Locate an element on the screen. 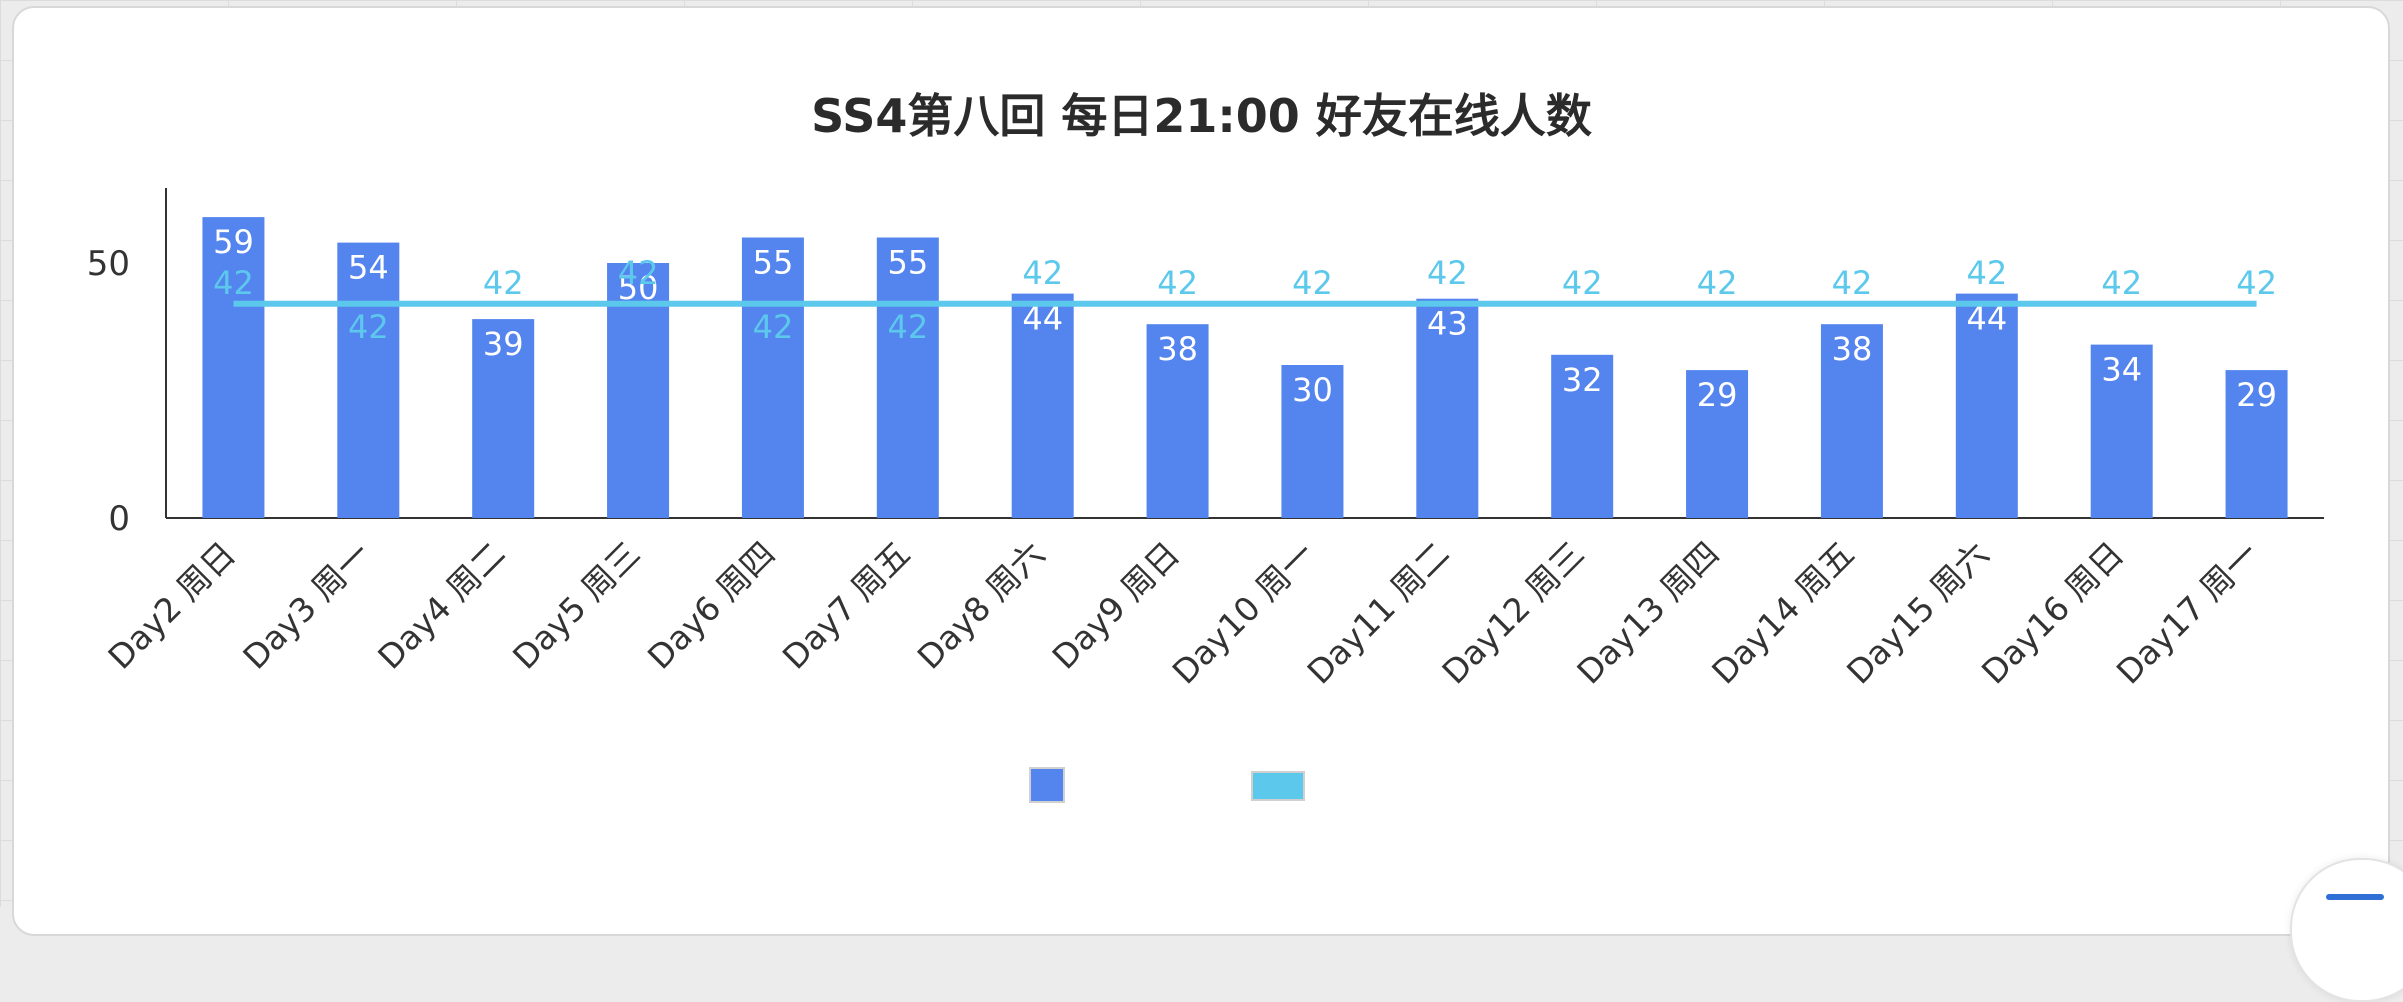 The image size is (2403, 1002). x-tick-label: Day14 周五 is located at coordinates (1782, 612).